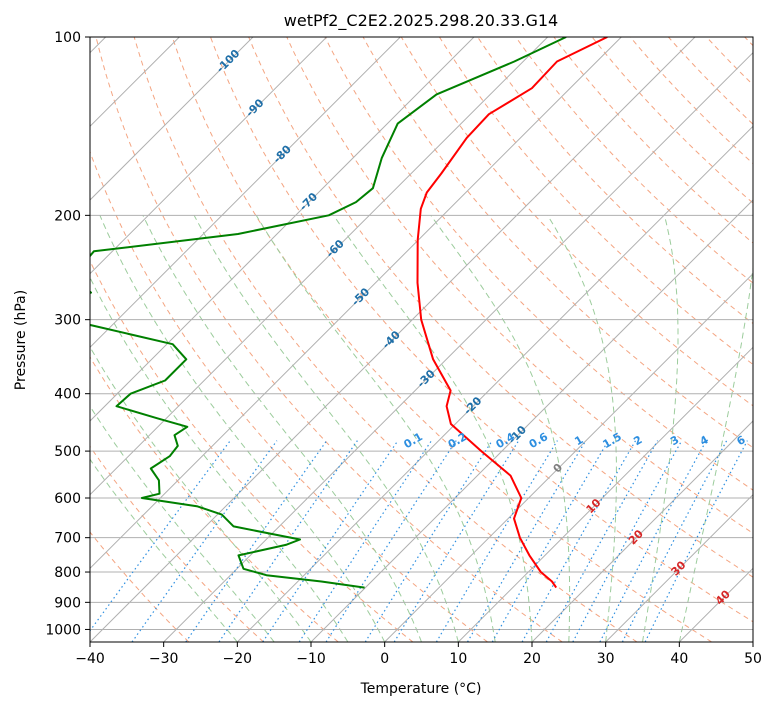 Image resolution: width=775 pixels, height=708 pixels. What do you see at coordinates (532, 659) in the screenshot?
I see `x-tick-label: 20` at bounding box center [532, 659].